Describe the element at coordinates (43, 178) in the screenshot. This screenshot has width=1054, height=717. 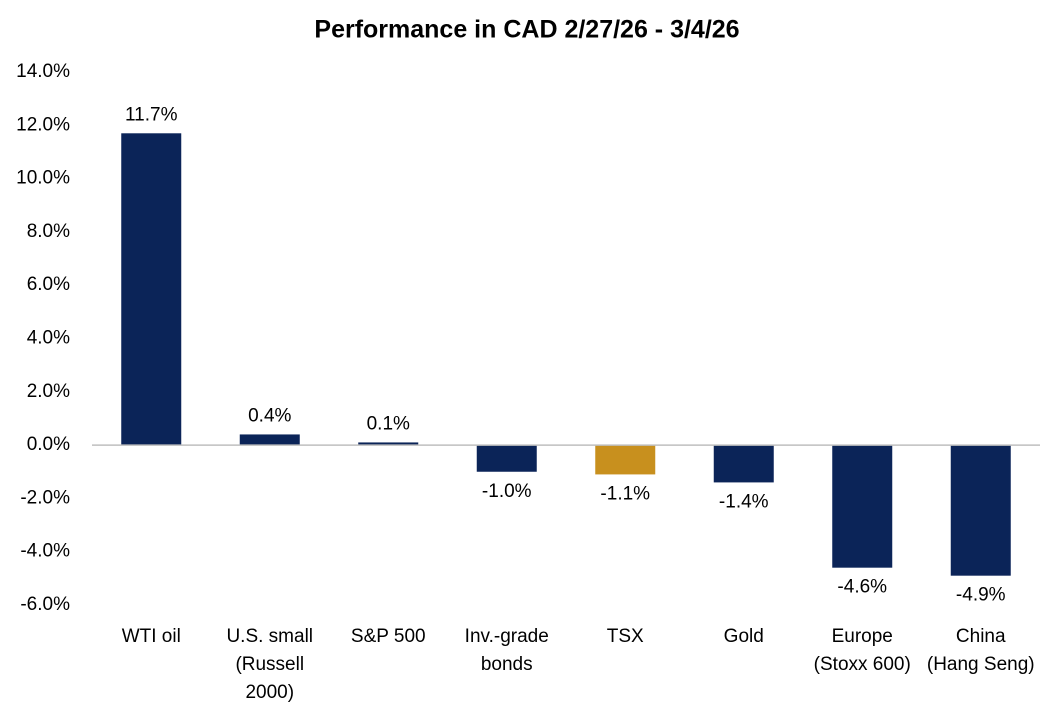
I see `y-tick-label: 10.0%` at that location.